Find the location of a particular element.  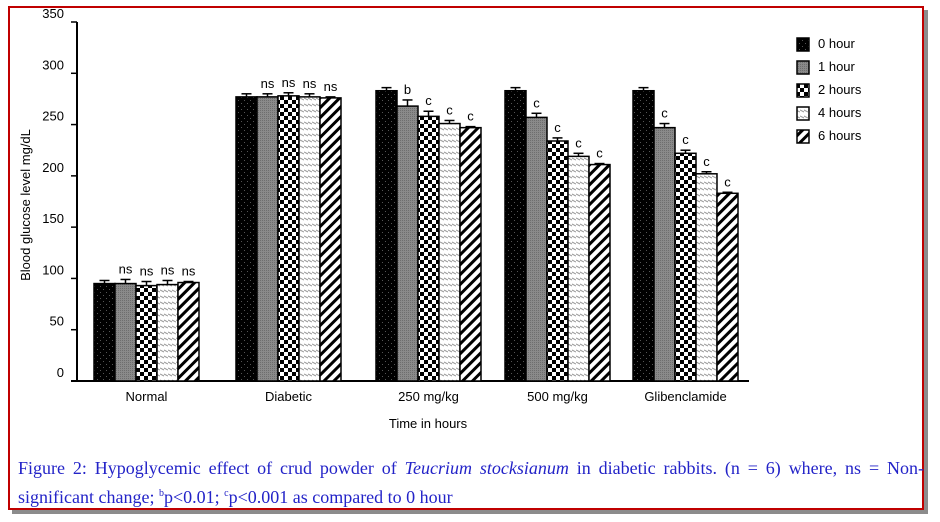

x-tick-label: Normal is located at coordinates (147, 396).